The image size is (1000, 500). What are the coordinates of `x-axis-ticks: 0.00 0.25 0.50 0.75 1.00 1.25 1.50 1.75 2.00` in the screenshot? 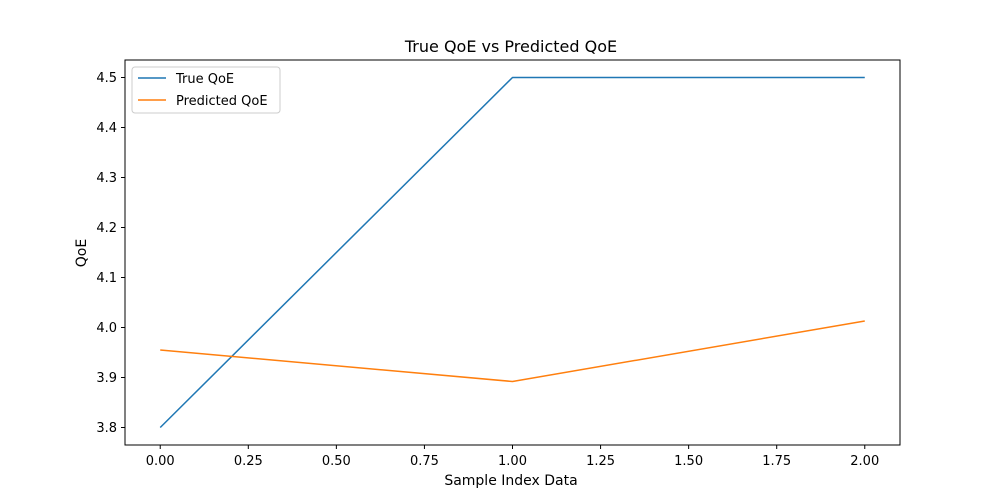 It's located at (512, 457).